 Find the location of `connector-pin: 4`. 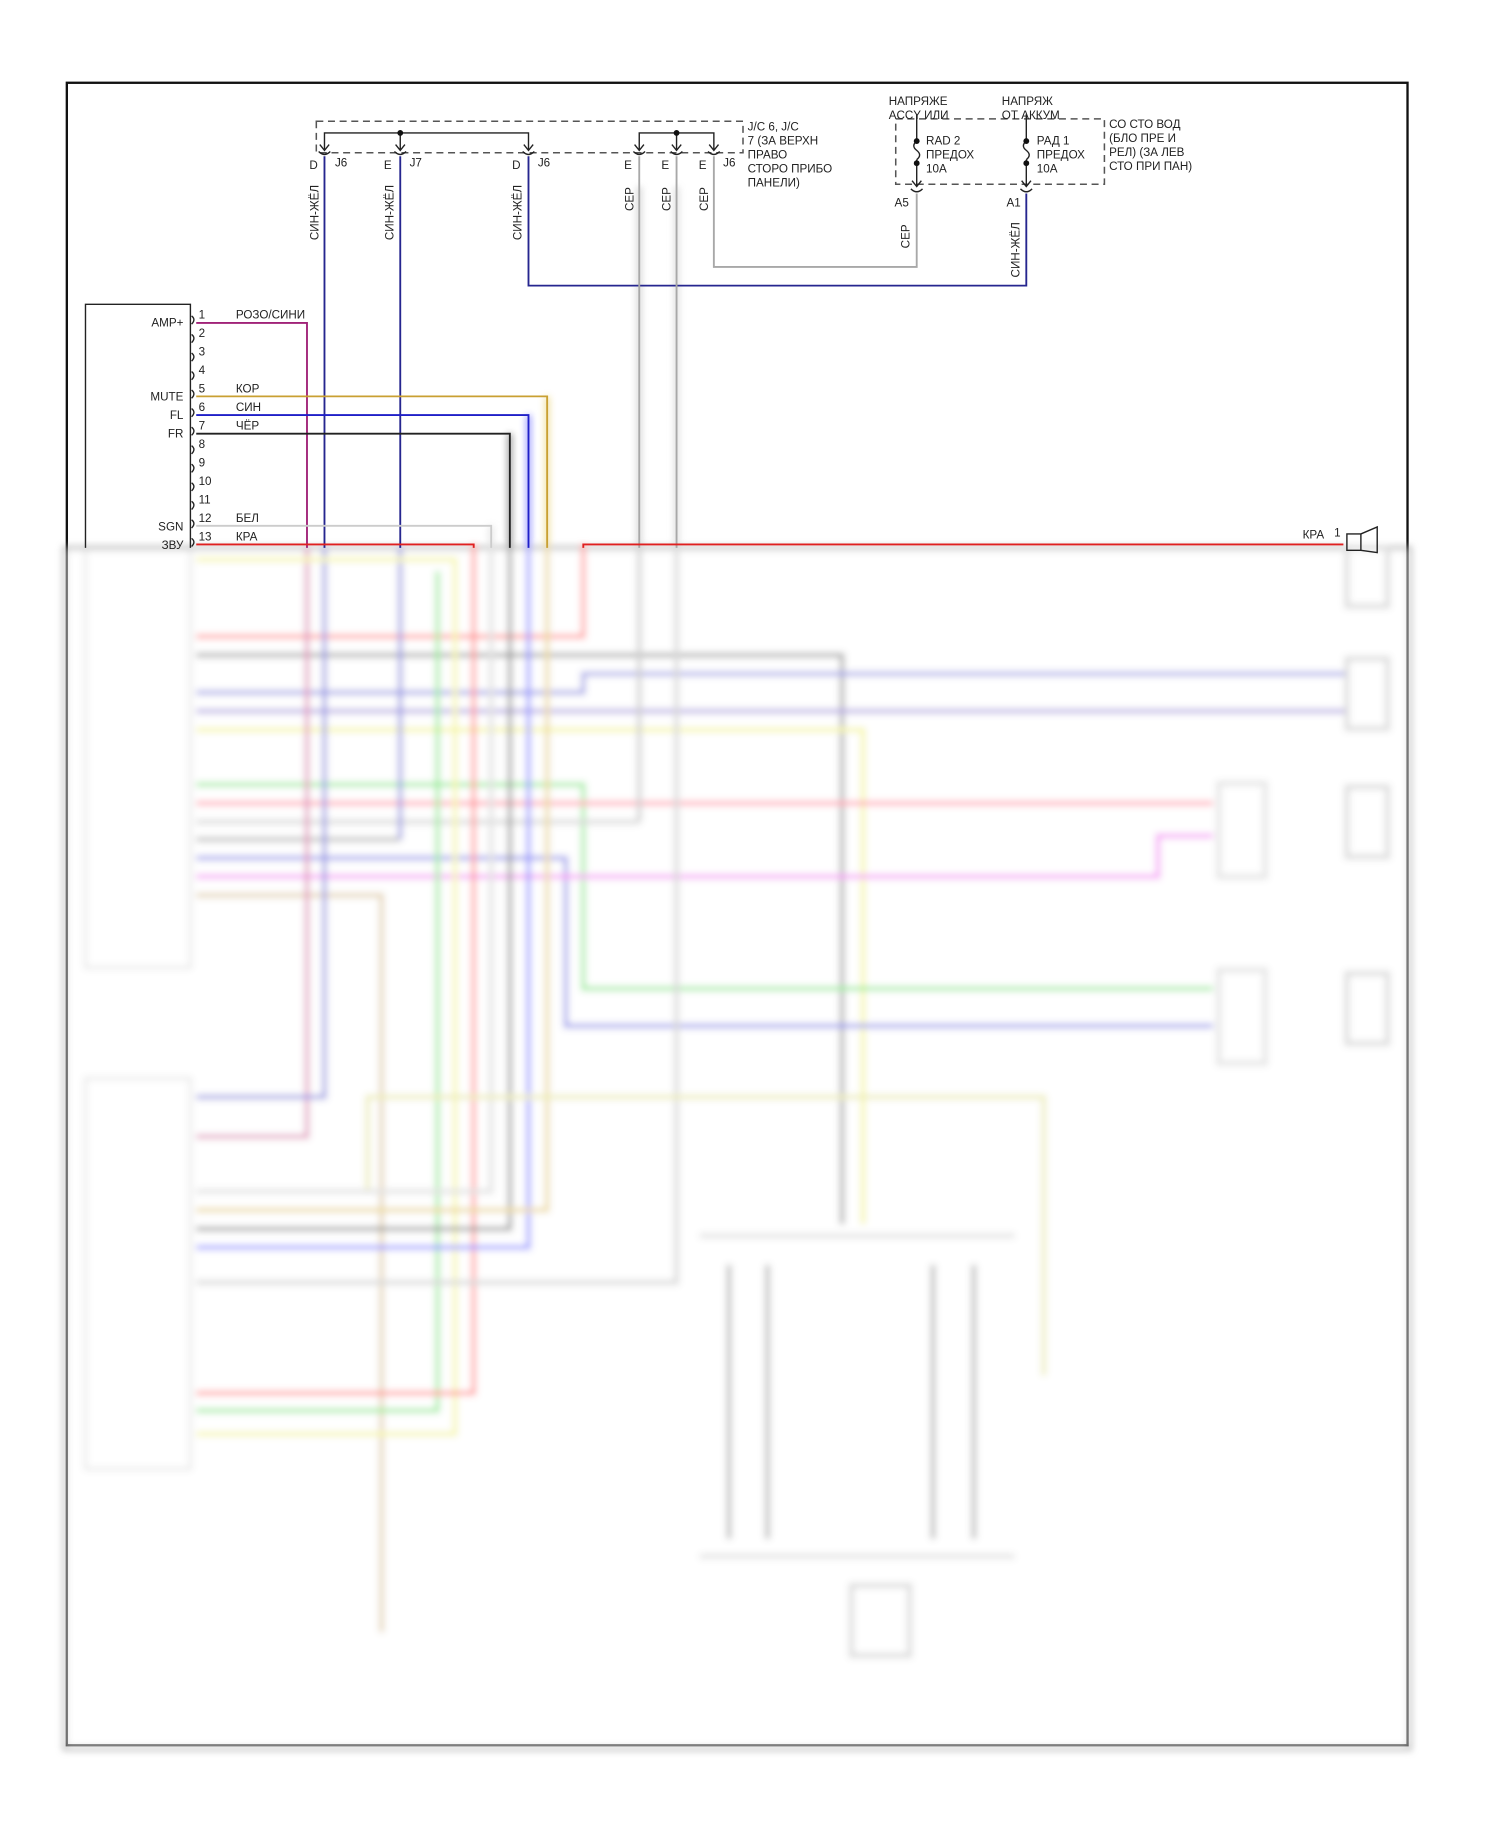

connector-pin: 4 is located at coordinates (198, 372).